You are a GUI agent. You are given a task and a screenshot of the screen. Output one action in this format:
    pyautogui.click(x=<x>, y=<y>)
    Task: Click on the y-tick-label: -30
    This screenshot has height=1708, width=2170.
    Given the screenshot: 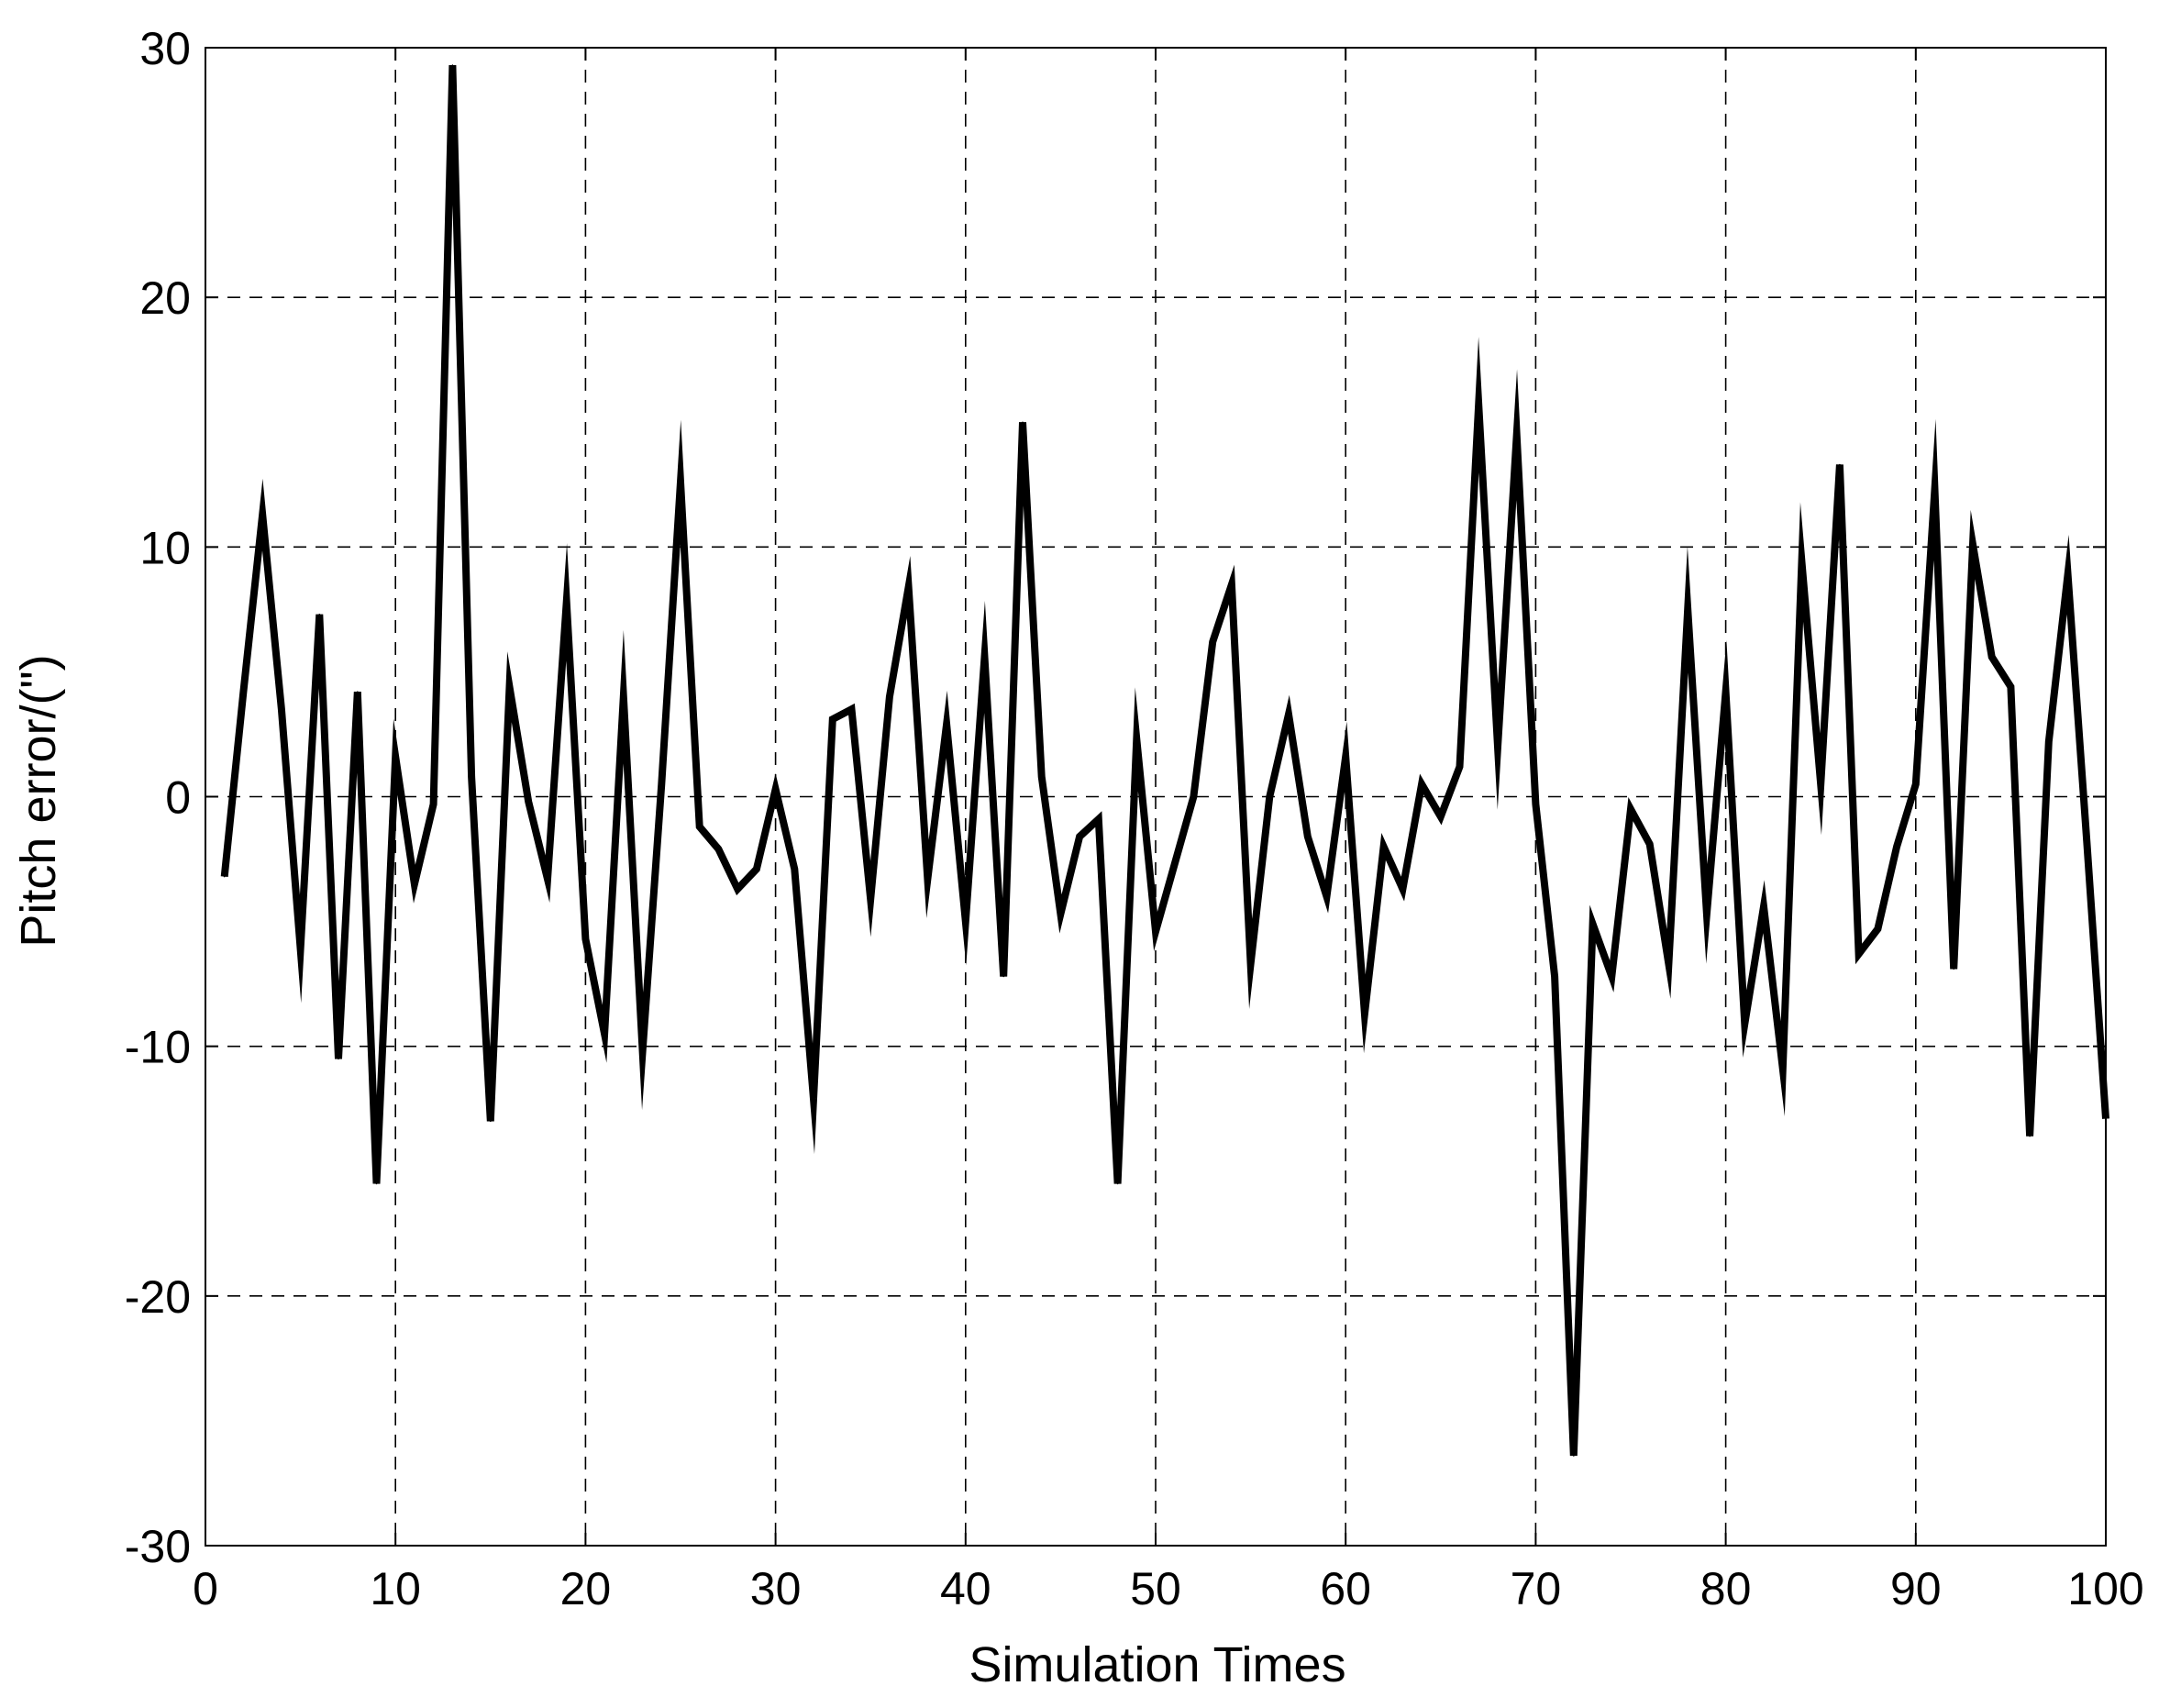 What is the action you would take?
    pyautogui.click(x=158, y=1546)
    